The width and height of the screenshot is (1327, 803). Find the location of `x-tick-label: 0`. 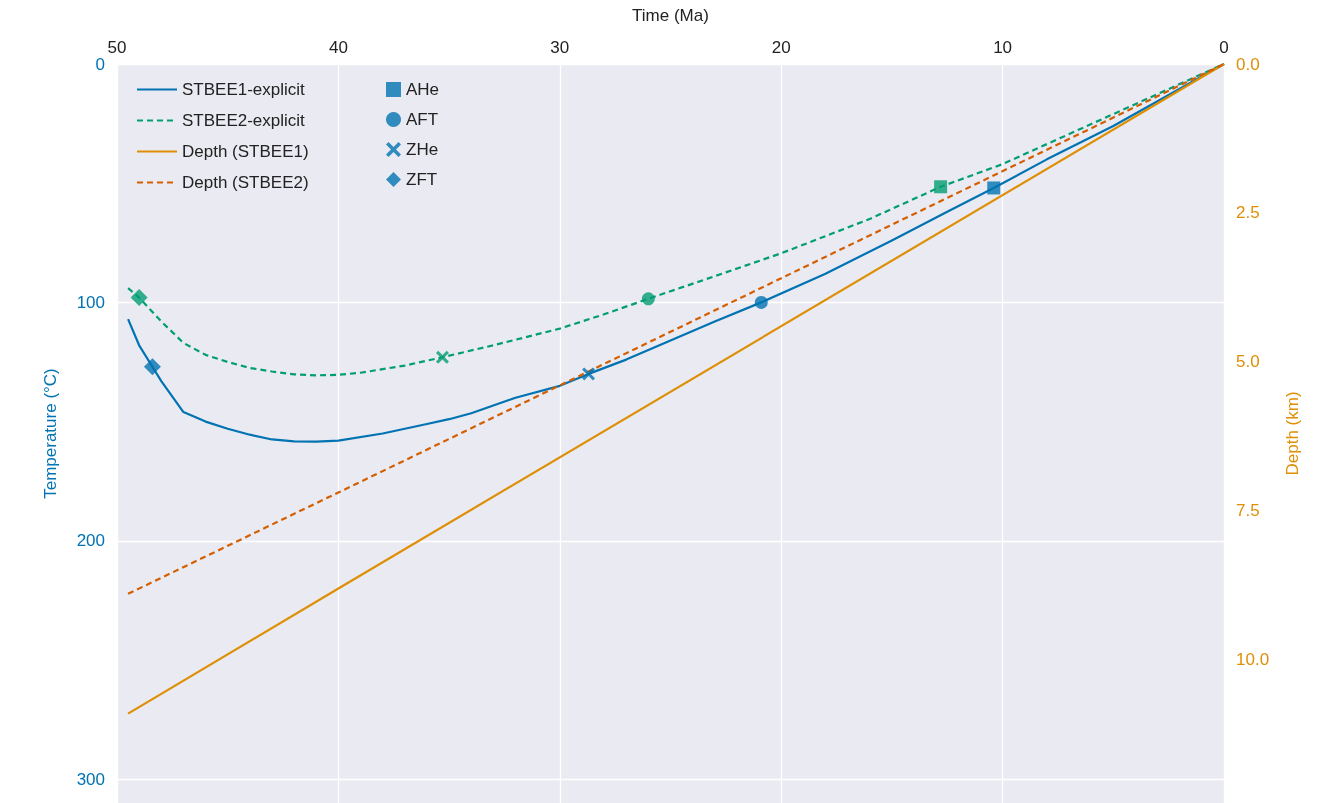

x-tick-label: 0 is located at coordinates (1224, 47).